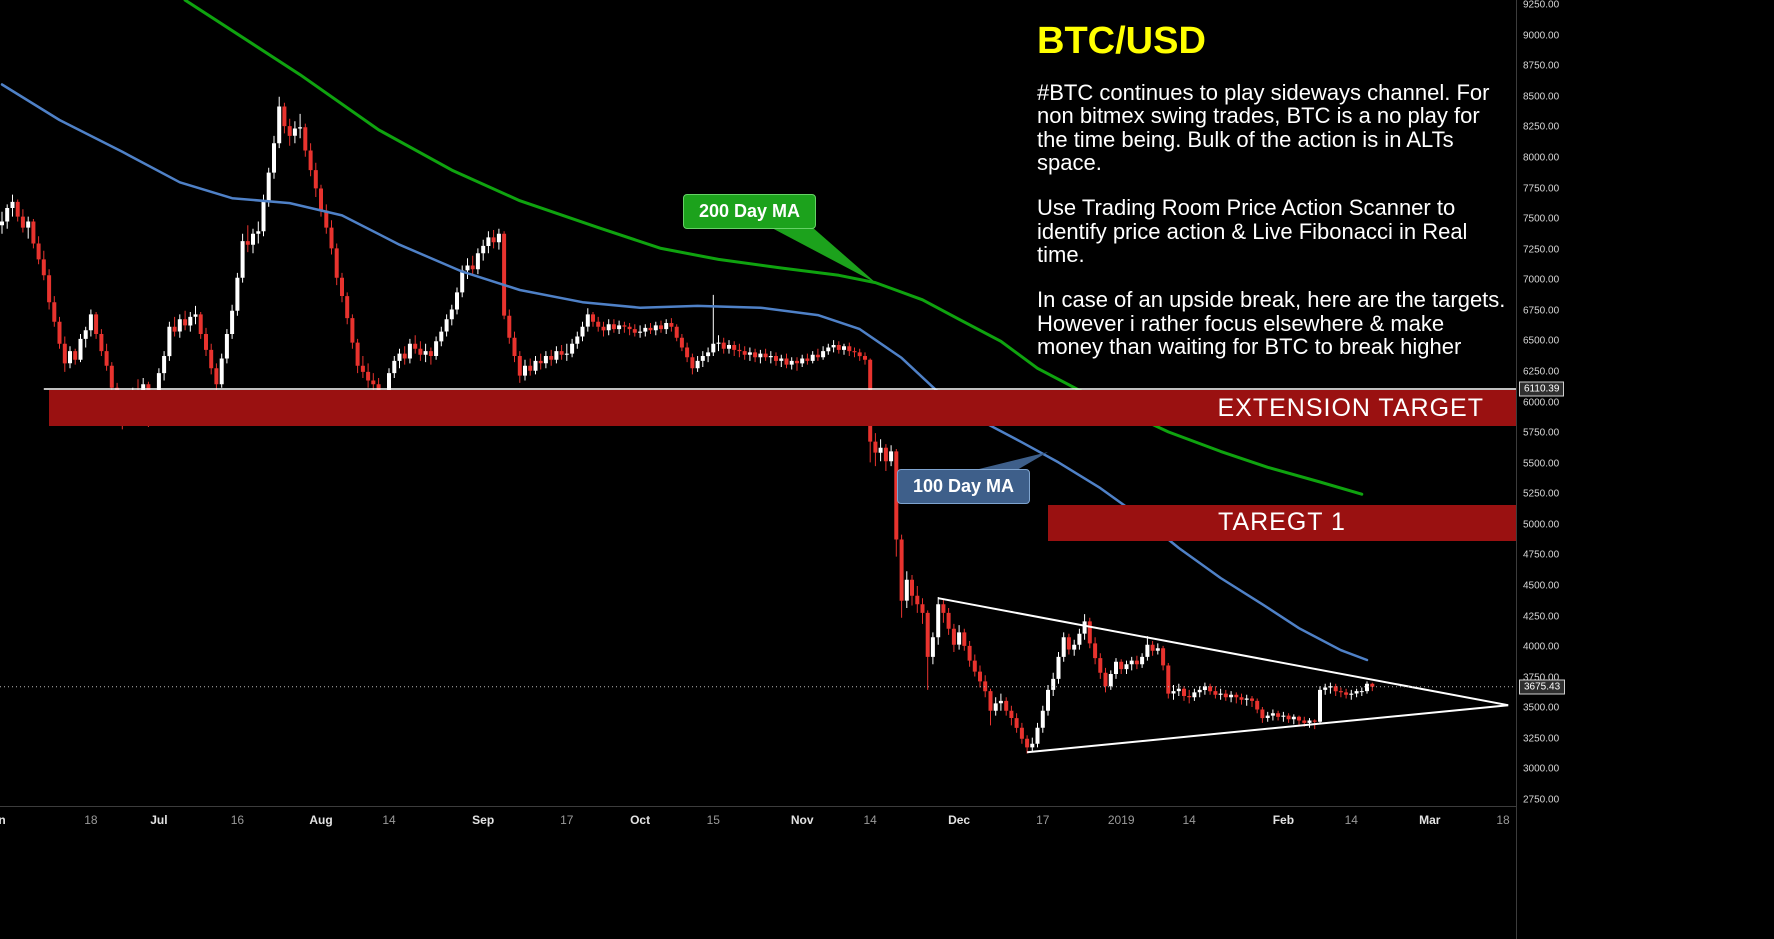 Image resolution: width=1774 pixels, height=939 pixels. I want to click on price-tick-label: 7250.00, so click(1541, 250).